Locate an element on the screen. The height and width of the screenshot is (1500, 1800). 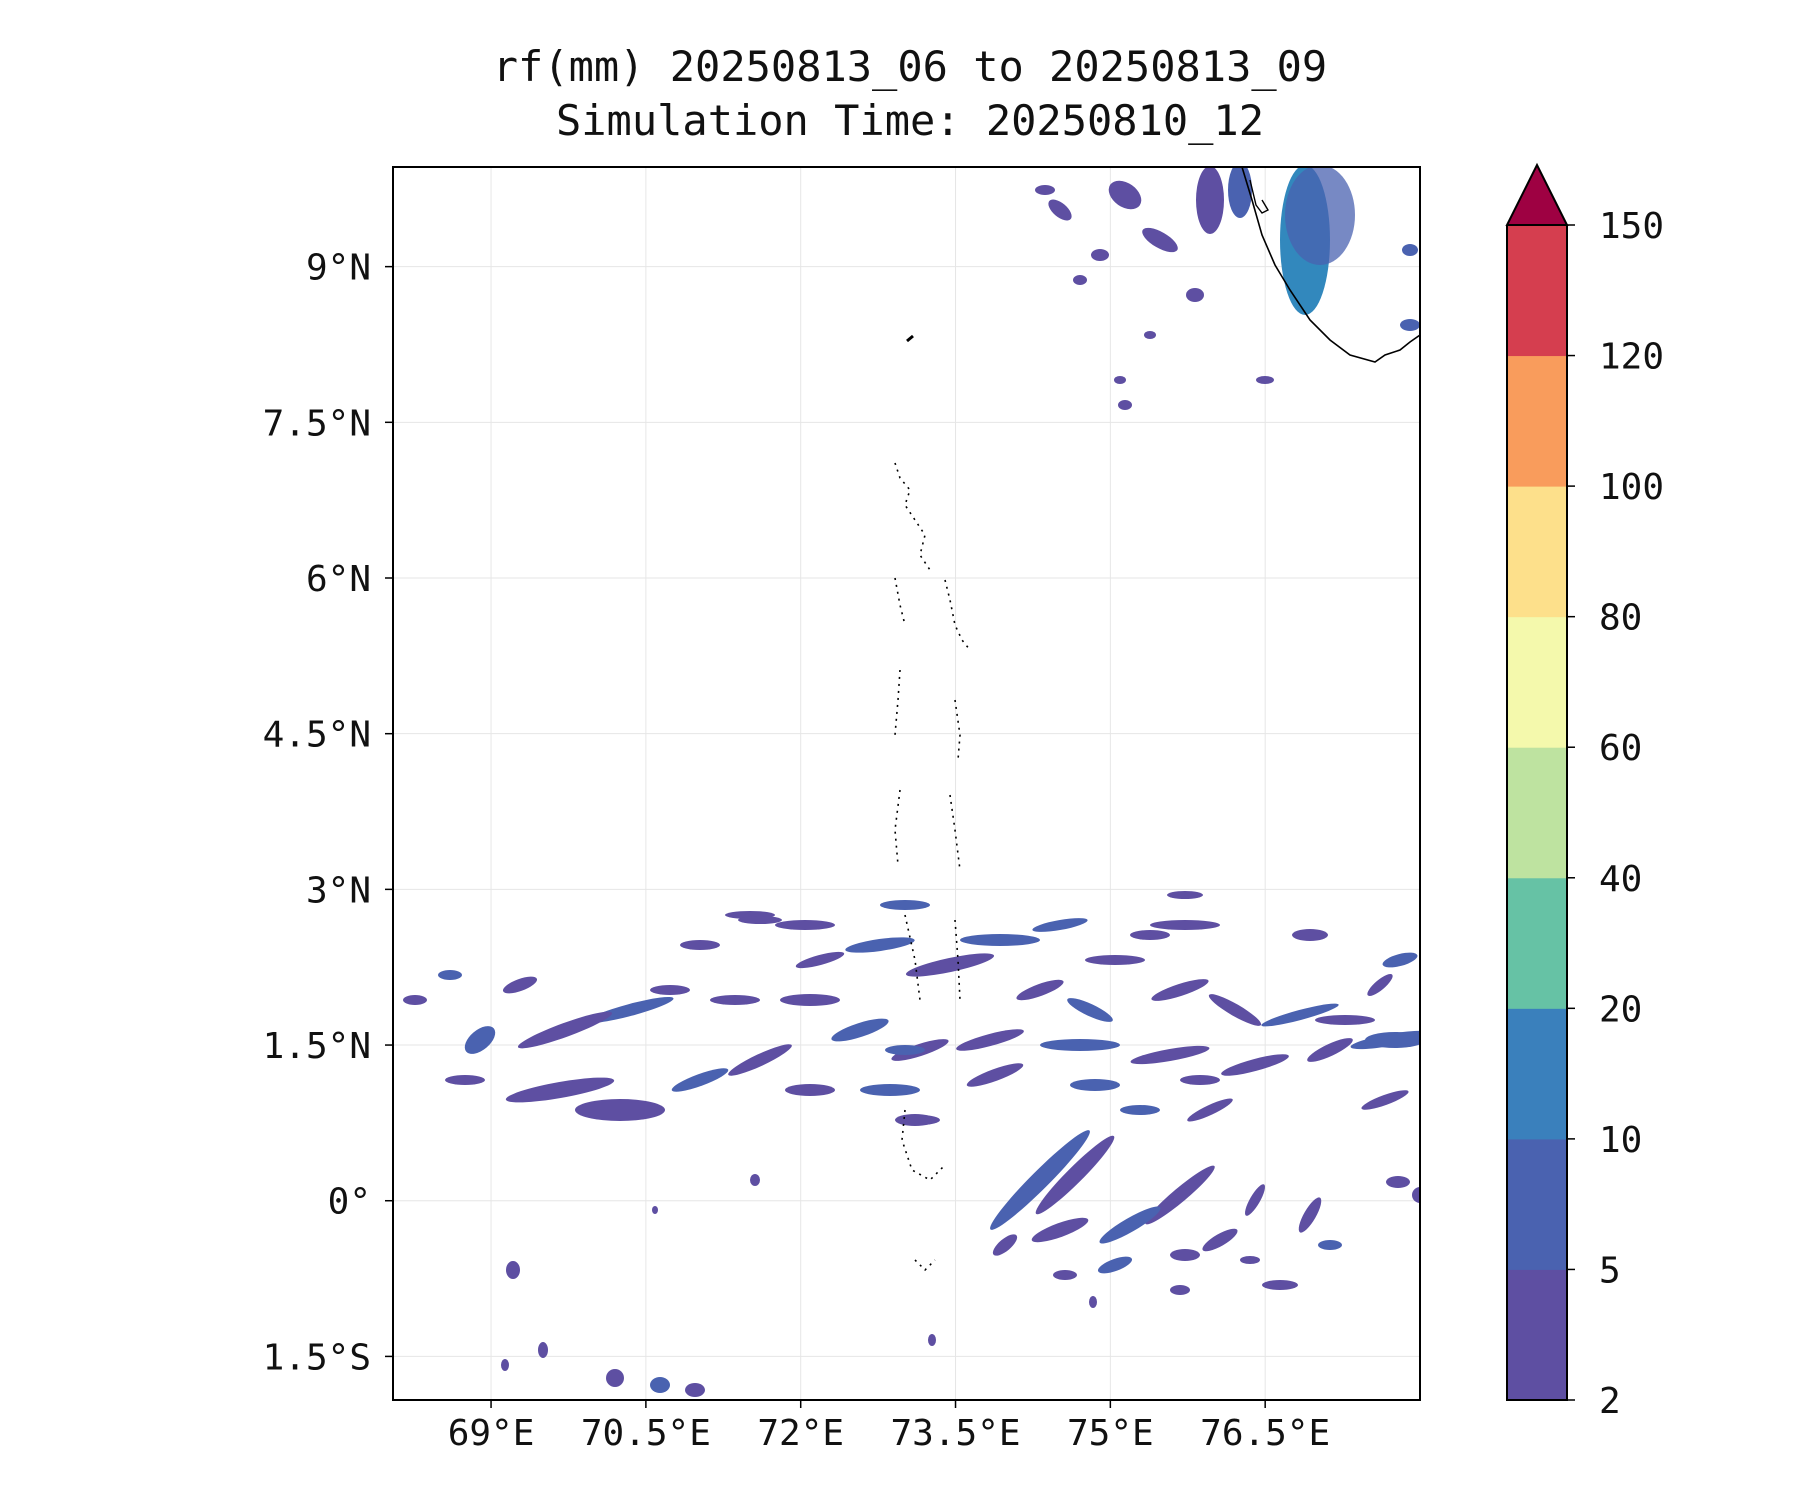
minicoy-island is located at coordinates (910, 338).